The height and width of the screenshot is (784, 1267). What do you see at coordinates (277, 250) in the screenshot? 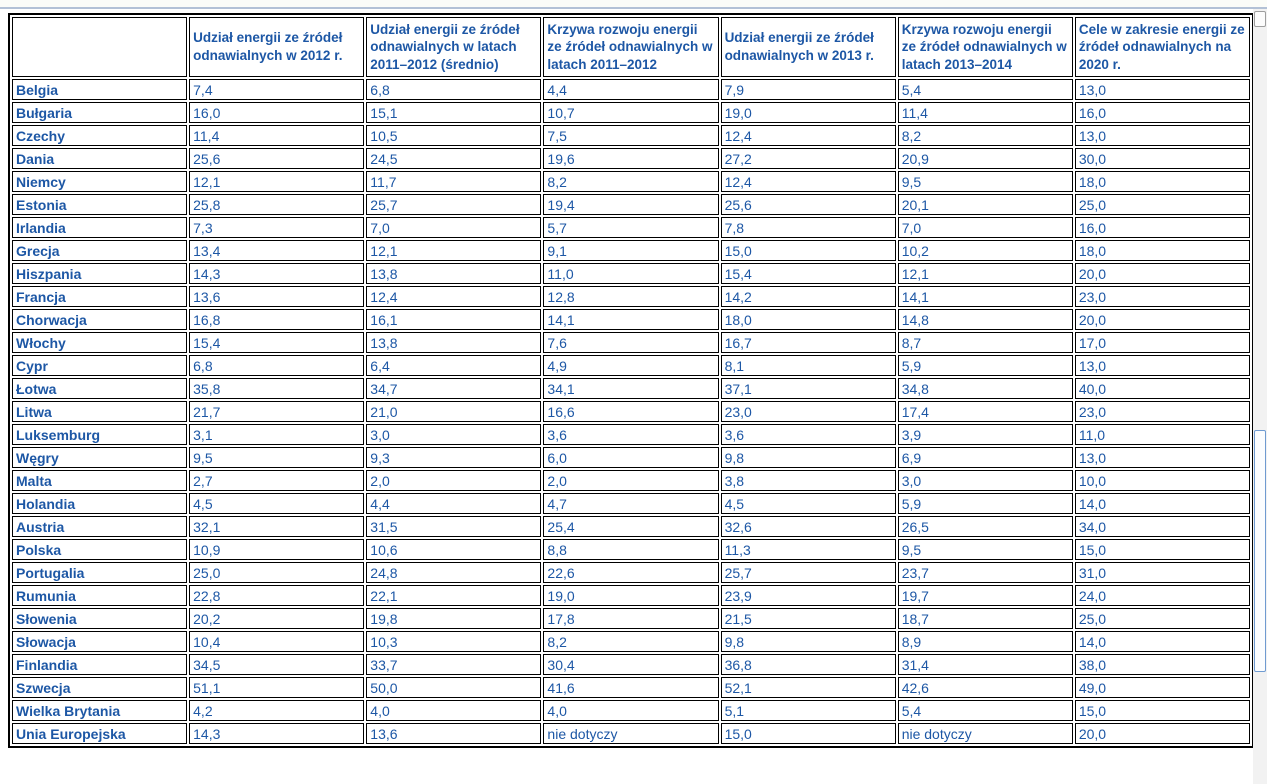
I see `value-cell: 13,4` at bounding box center [277, 250].